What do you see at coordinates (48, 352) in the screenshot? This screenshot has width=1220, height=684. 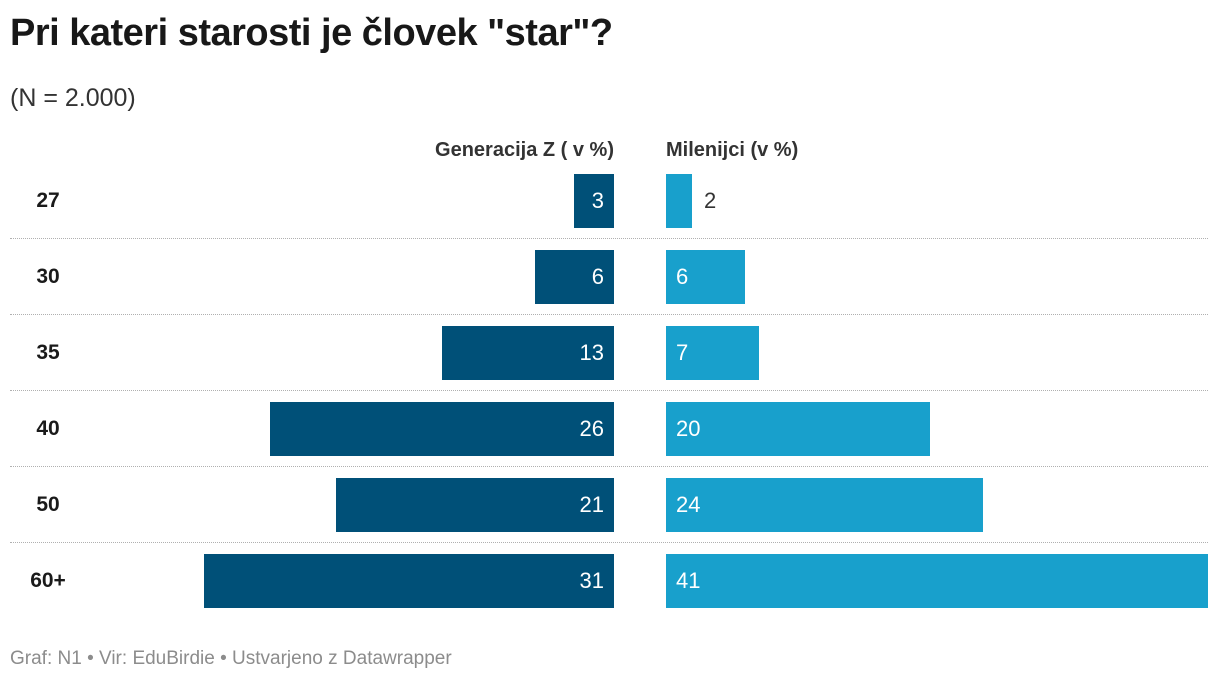 I see `category-label: 35` at bounding box center [48, 352].